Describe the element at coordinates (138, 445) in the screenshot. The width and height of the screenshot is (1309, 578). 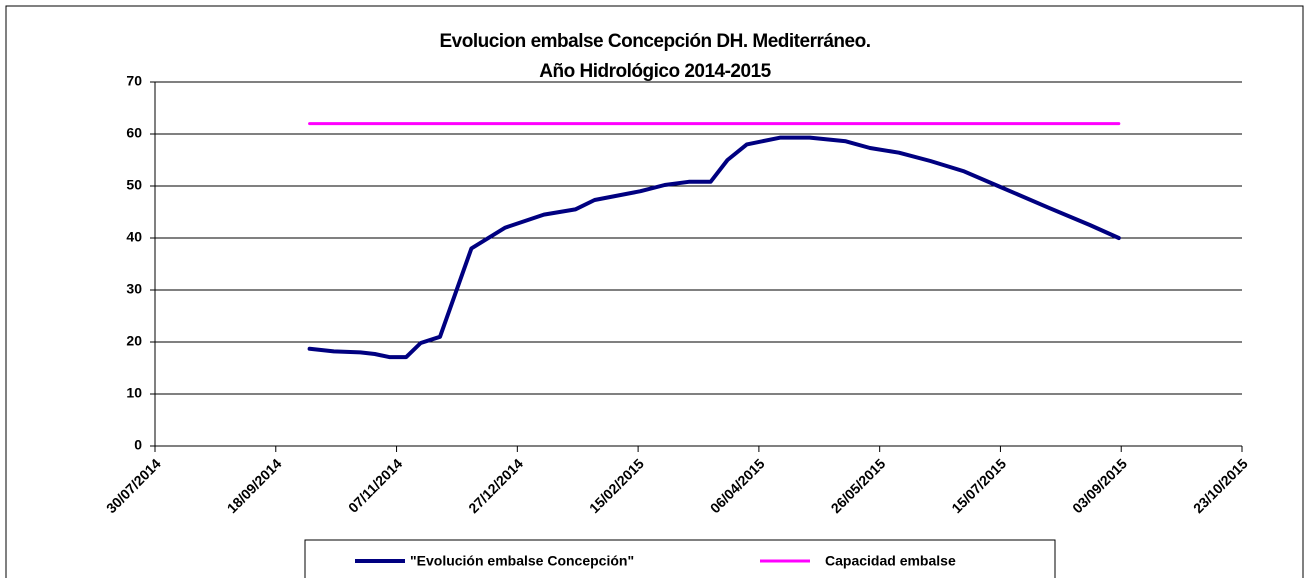
I see `y-tick-label: 0` at that location.